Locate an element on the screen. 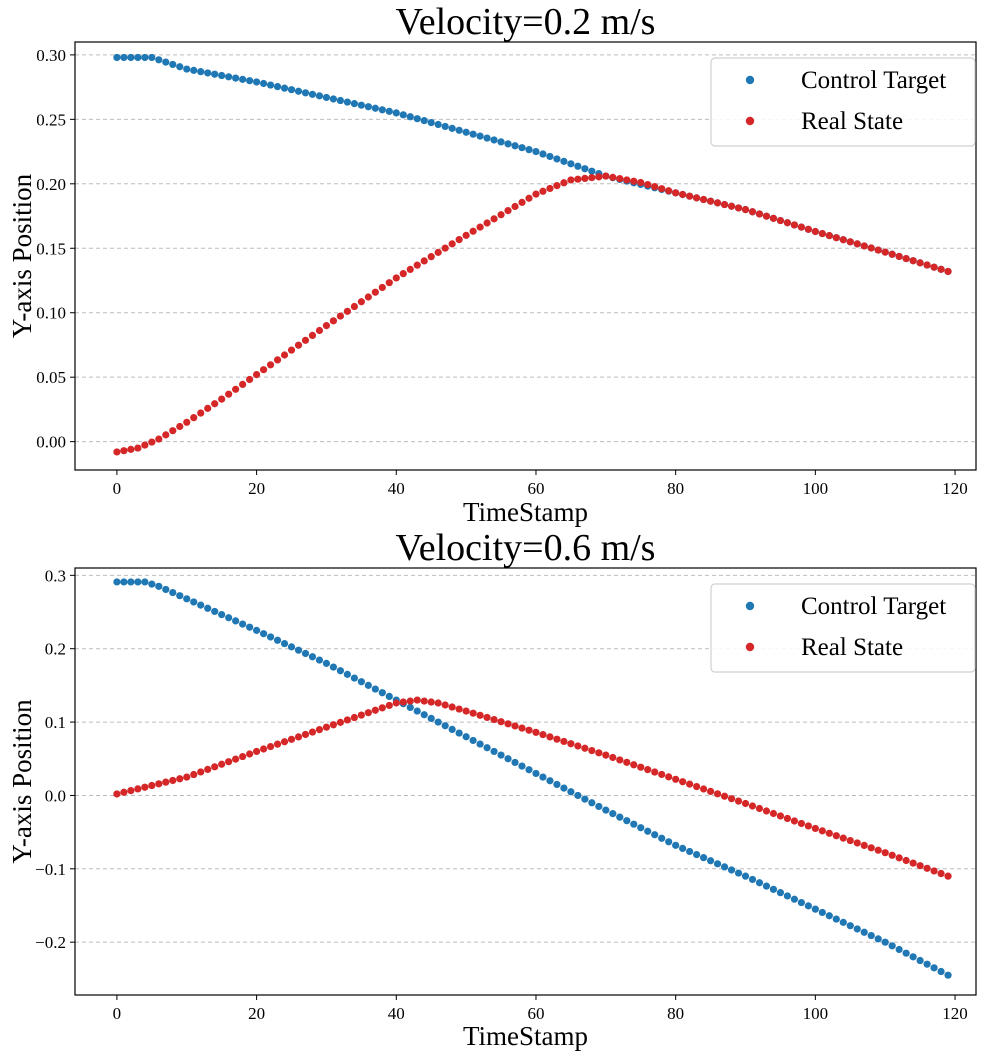  y-tick-label: 0.30 is located at coordinates (51, 55).